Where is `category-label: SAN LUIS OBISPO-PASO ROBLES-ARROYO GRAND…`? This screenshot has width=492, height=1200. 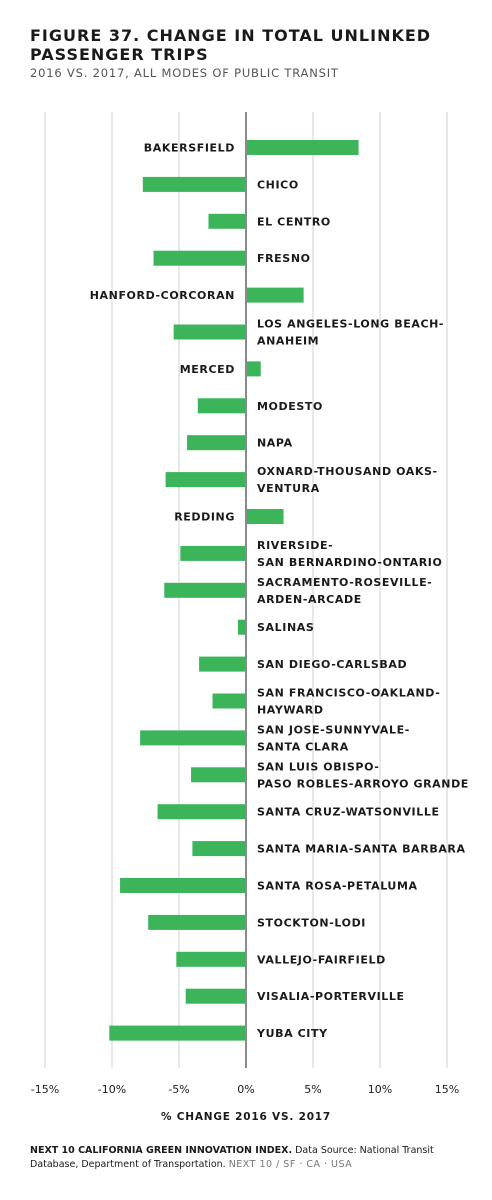
category-label: SAN LUIS OBISPO-PASO ROBLES-ARROYO GRAND… is located at coordinates (363, 775).